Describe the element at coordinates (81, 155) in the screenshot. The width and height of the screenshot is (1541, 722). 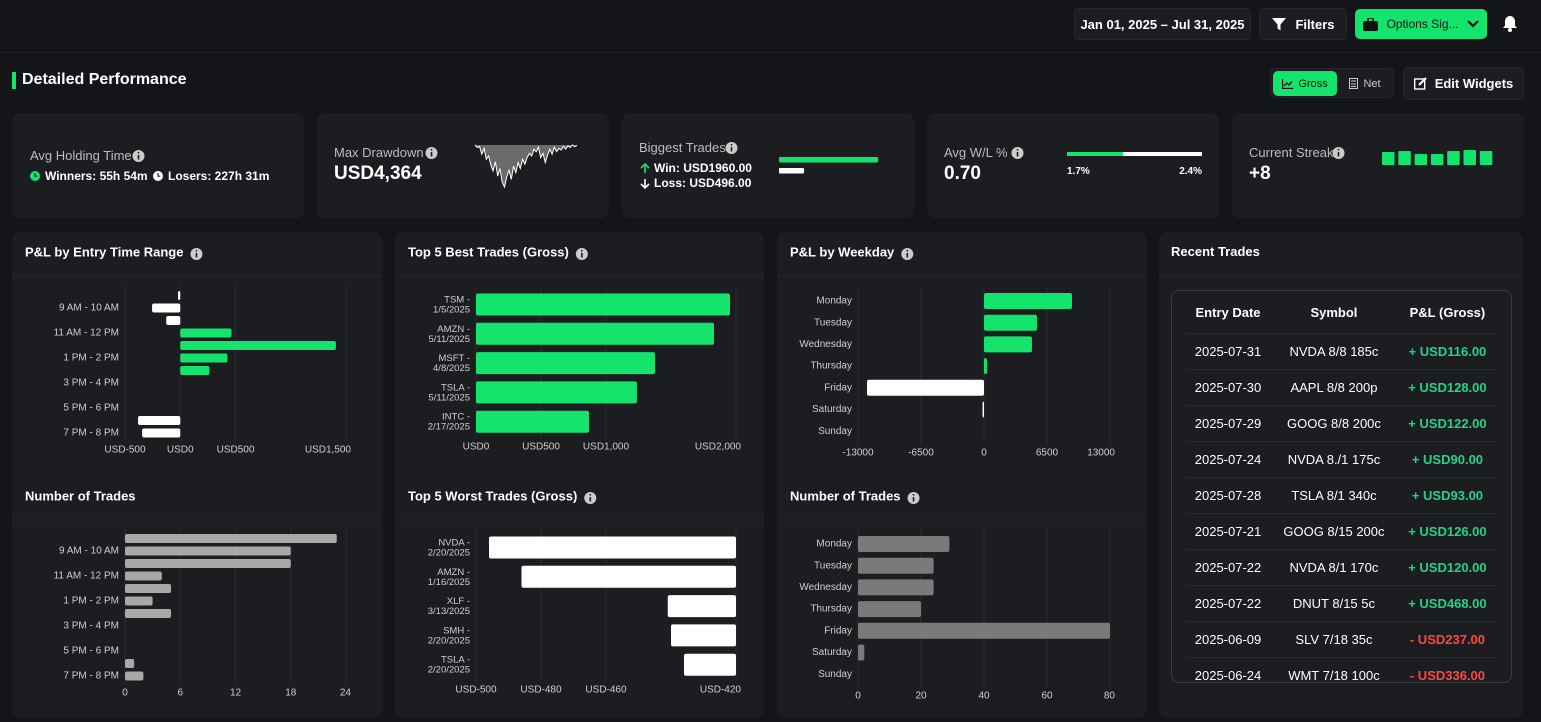
I see `kpi-label: Avg Holding Time` at that location.